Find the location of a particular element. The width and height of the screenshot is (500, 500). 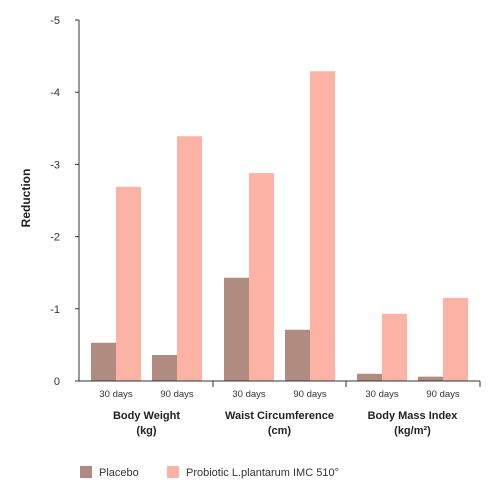

y-tick-label: -3 is located at coordinates (55, 165).